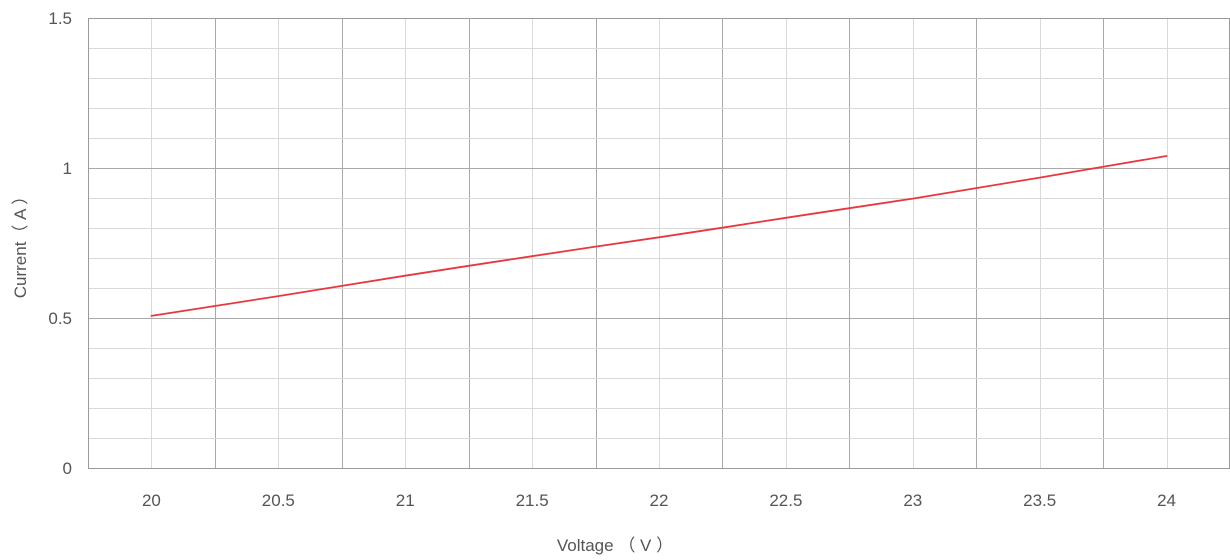 This screenshot has height=560, width=1230. Describe the element at coordinates (615, 545) in the screenshot. I see `x-axis-title: Voltage （ V ）` at that location.